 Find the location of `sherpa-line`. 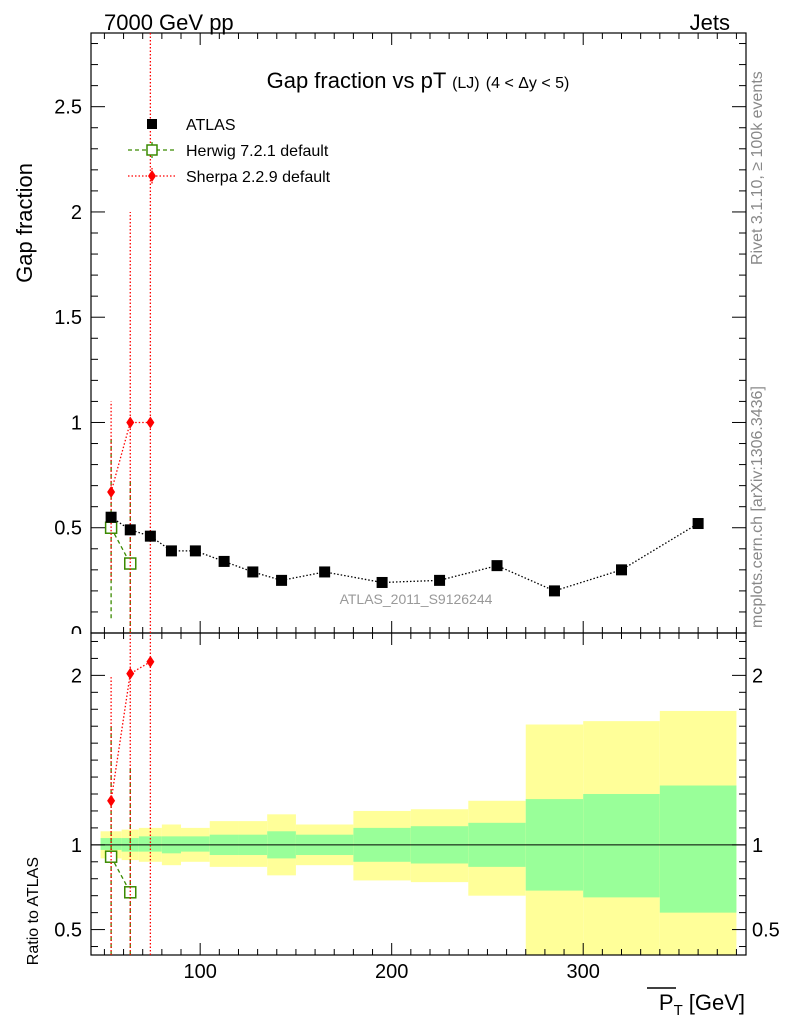

sherpa-line is located at coordinates (130, 457).